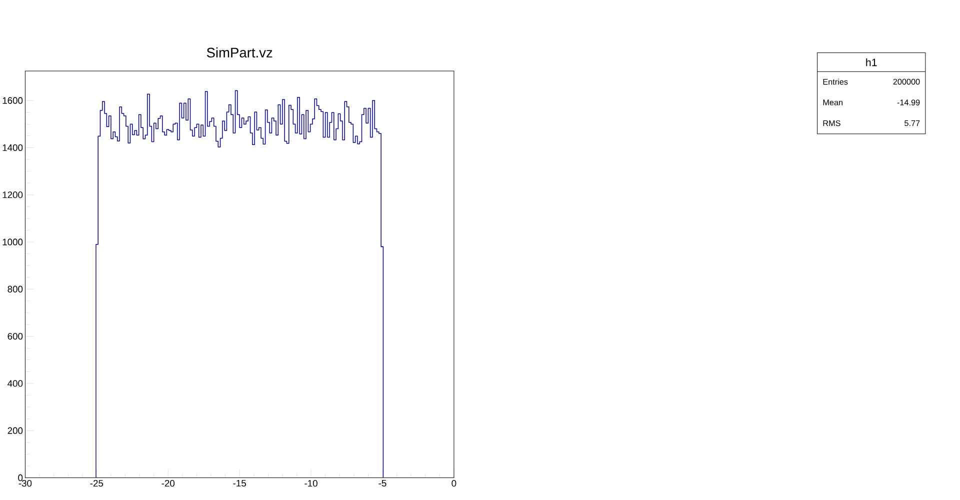 This screenshot has height=500, width=960. Describe the element at coordinates (239, 483) in the screenshot. I see `x-tick-label: -15` at that location.